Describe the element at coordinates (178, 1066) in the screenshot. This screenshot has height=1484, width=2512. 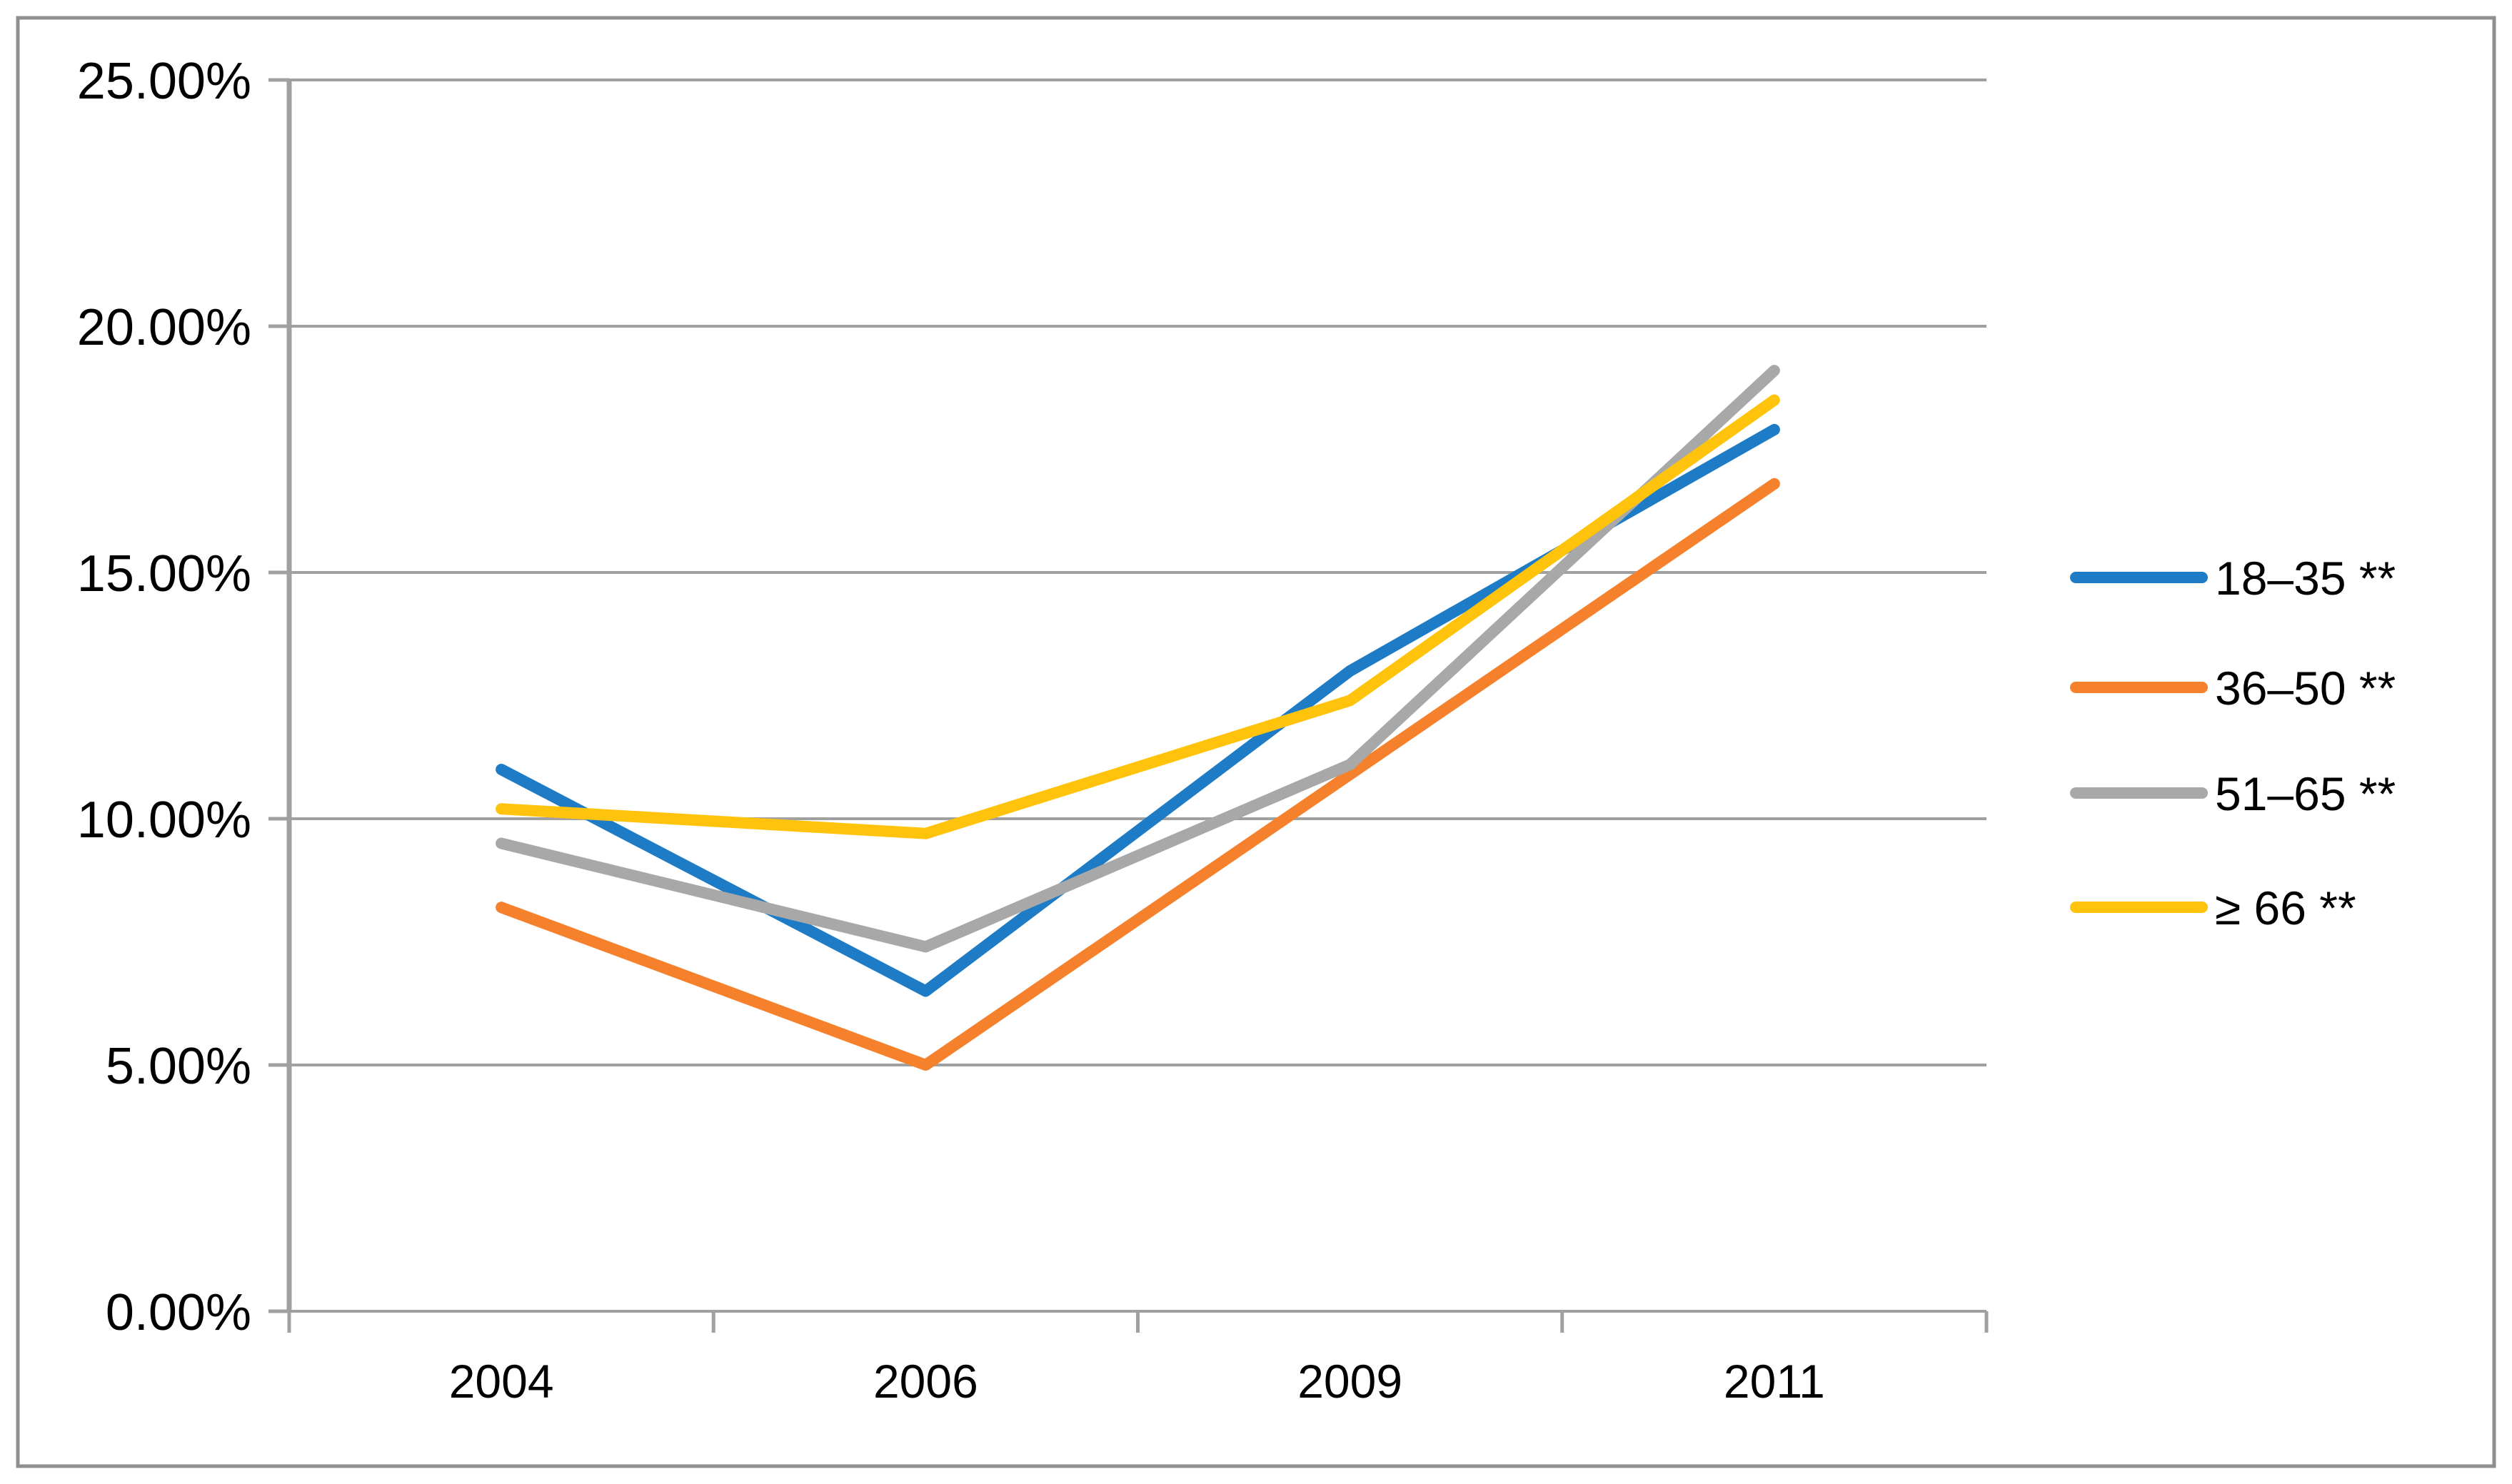
I see `y-tick-label: 5.00%` at that location.